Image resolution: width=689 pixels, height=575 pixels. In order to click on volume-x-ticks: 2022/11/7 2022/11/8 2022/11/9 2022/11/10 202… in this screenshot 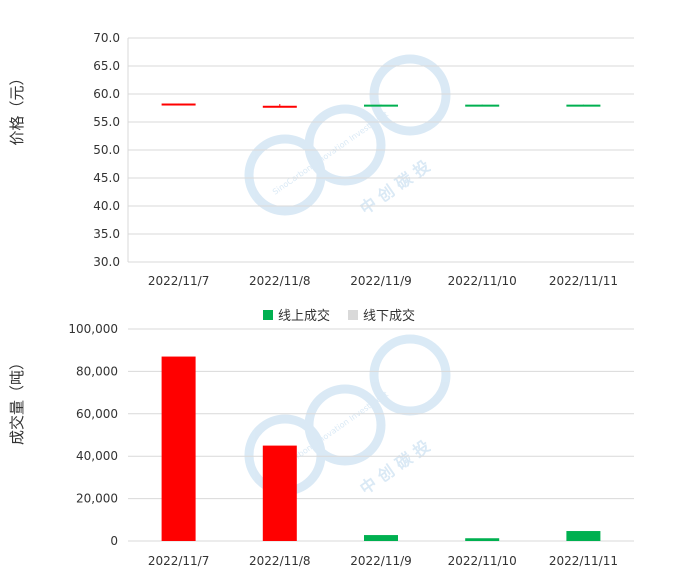, I will do `click(383, 561)`.